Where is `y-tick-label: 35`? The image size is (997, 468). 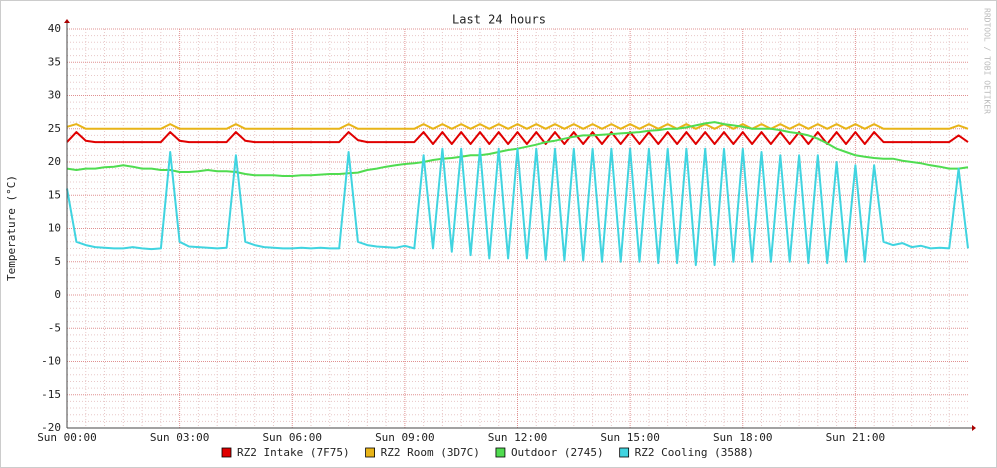 y-tick-label: 35 is located at coordinates (54, 61).